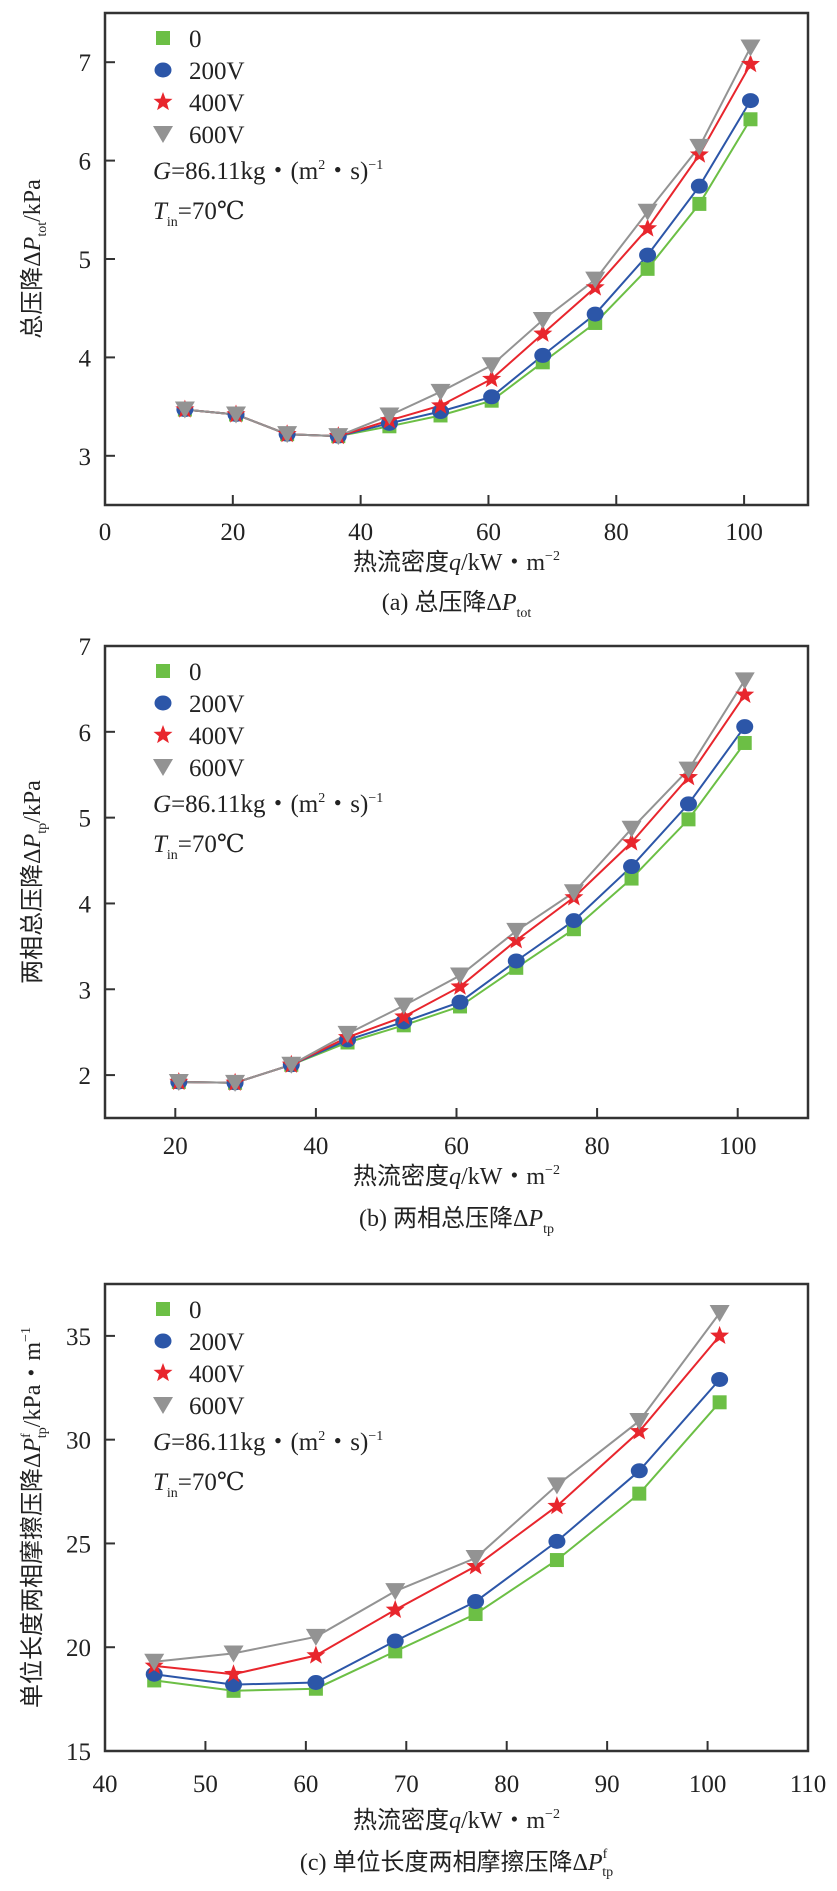 The height and width of the screenshot is (1891, 837). Describe the element at coordinates (78, 1544) in the screenshot. I see `y-tick-label: 25` at that location.